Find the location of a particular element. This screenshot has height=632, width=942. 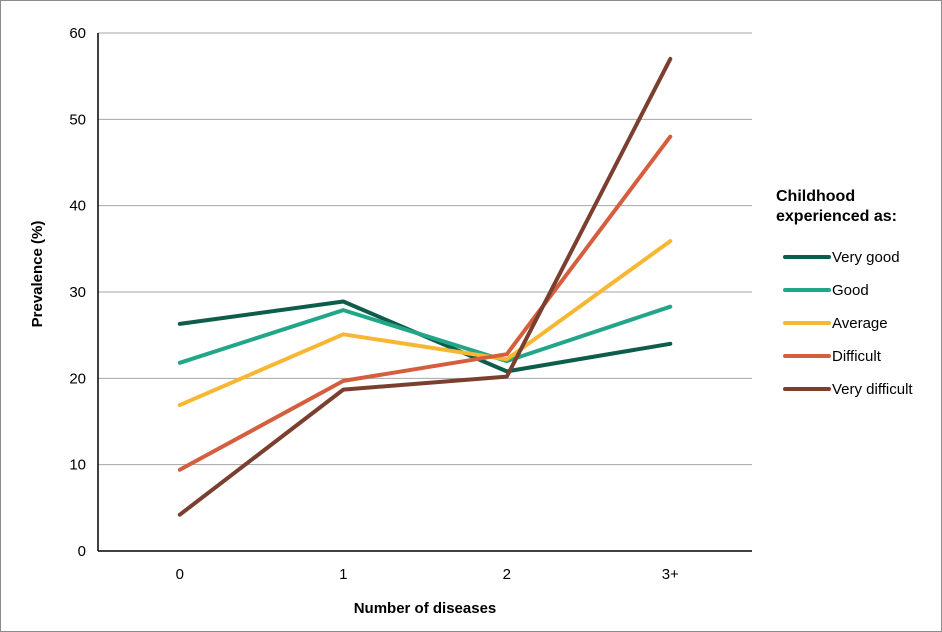

legend-title-line-2: experienced as: is located at coordinates (836, 216).